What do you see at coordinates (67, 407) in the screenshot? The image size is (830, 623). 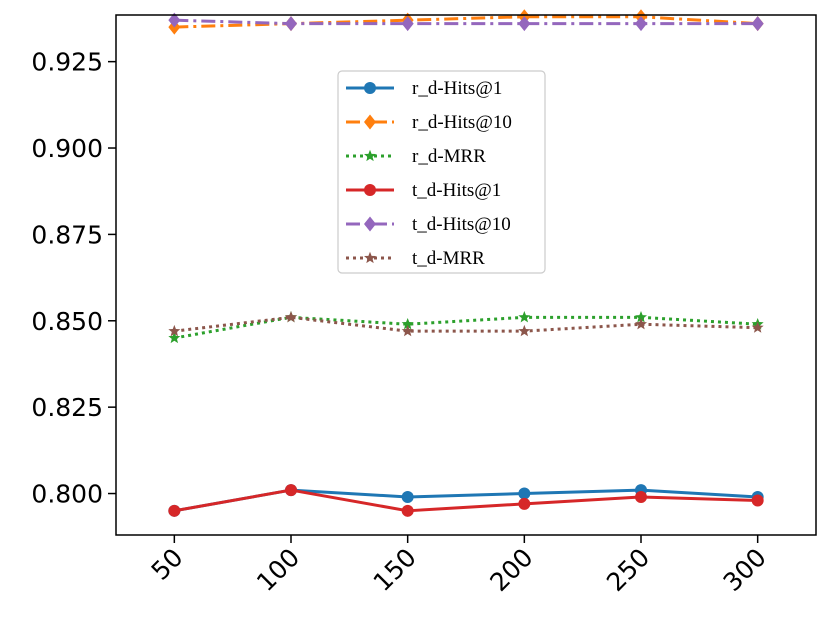 I see `y-tick-label: 0.825` at bounding box center [67, 407].